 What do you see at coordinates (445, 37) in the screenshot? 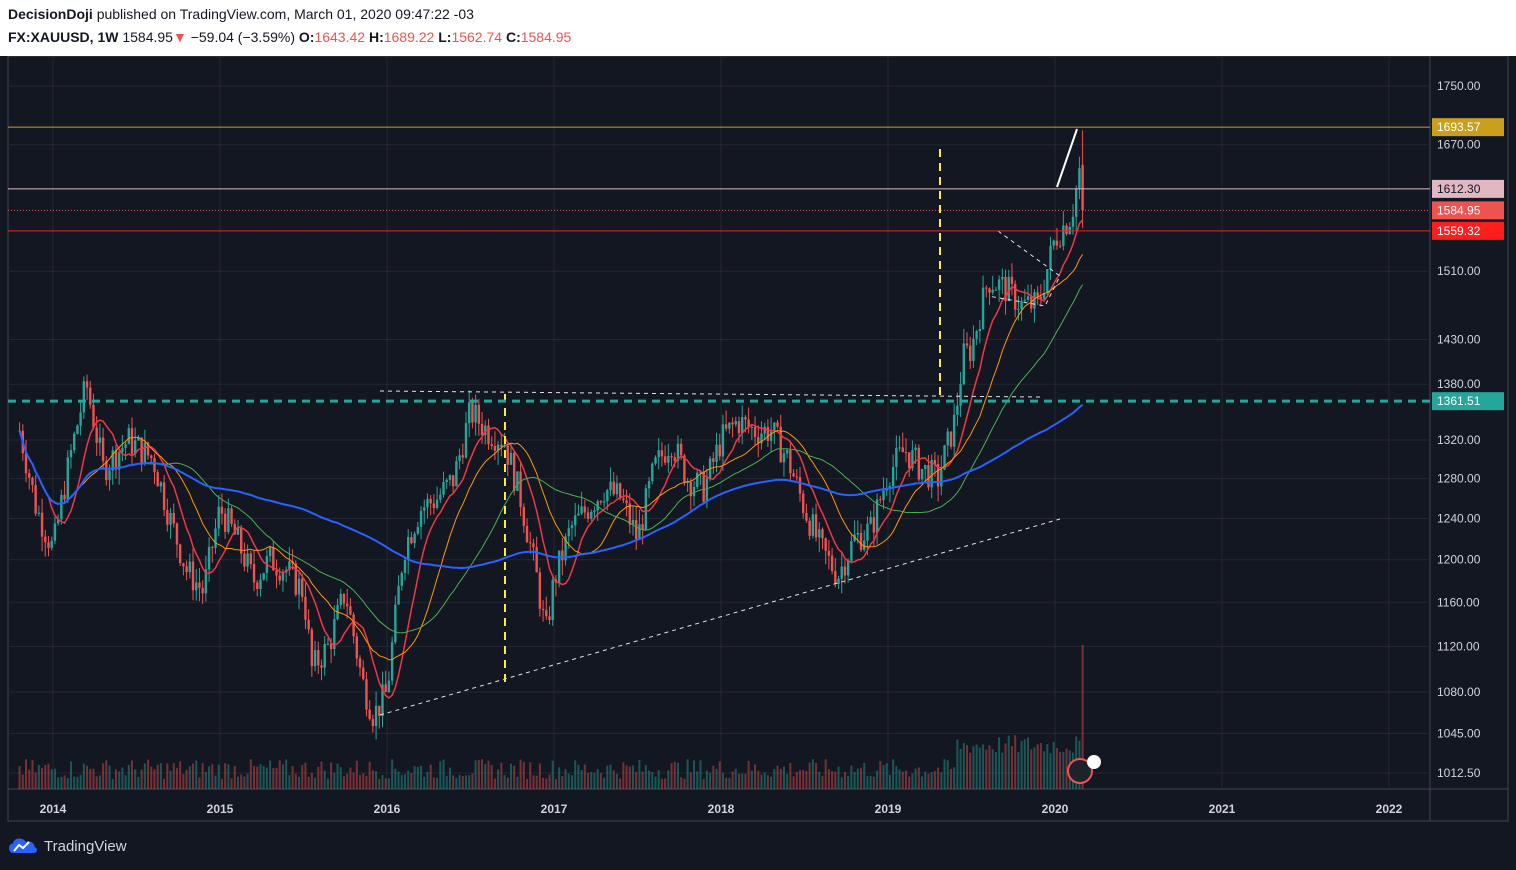
I see `low-label: L:` at bounding box center [445, 37].